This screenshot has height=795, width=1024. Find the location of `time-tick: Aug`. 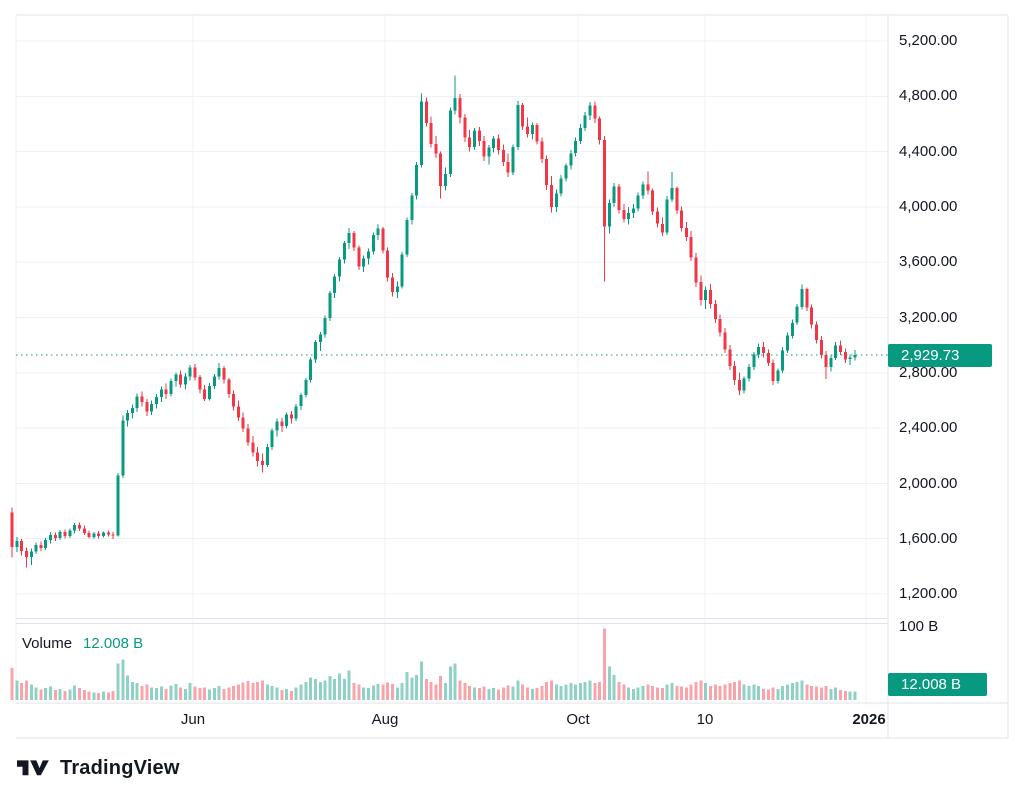

time-tick: Aug is located at coordinates (385, 719).